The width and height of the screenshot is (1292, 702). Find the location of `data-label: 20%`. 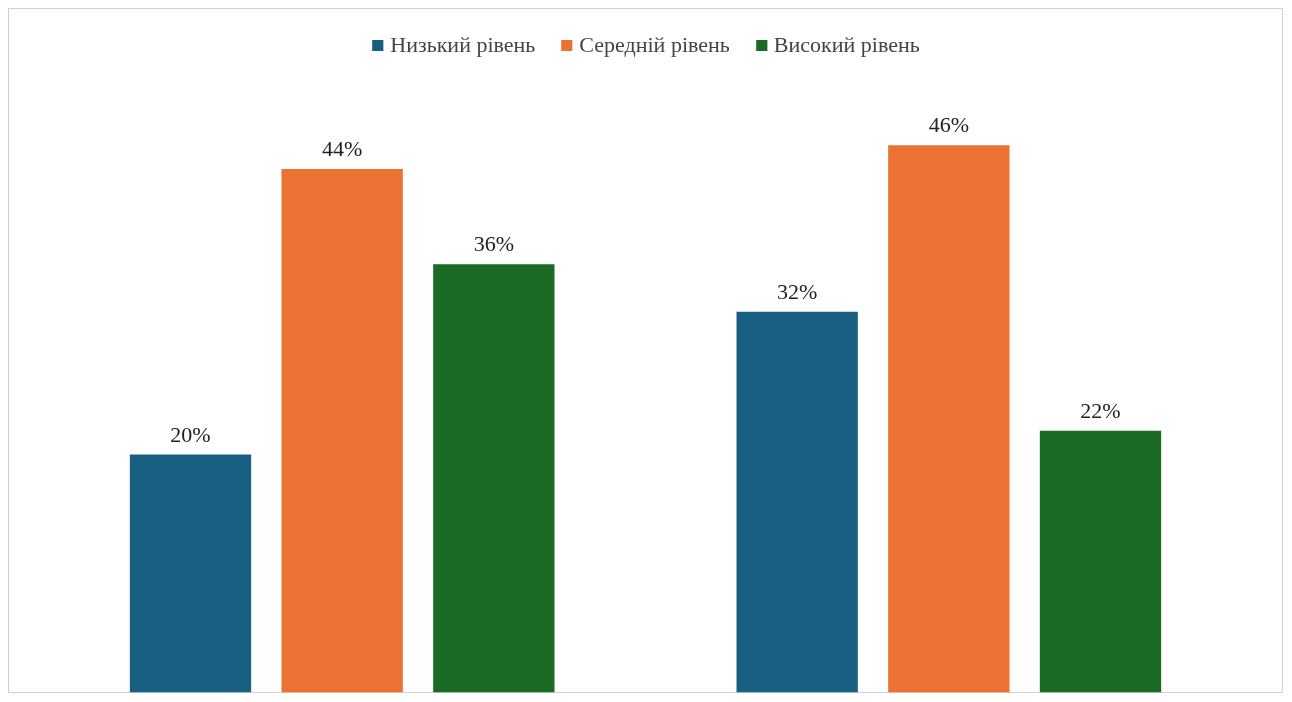

data-label: 20% is located at coordinates (190, 434).